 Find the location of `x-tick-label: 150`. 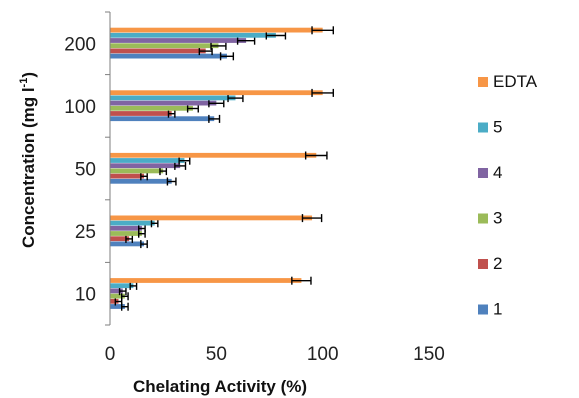

x-tick-label: 150 is located at coordinates (429, 354).